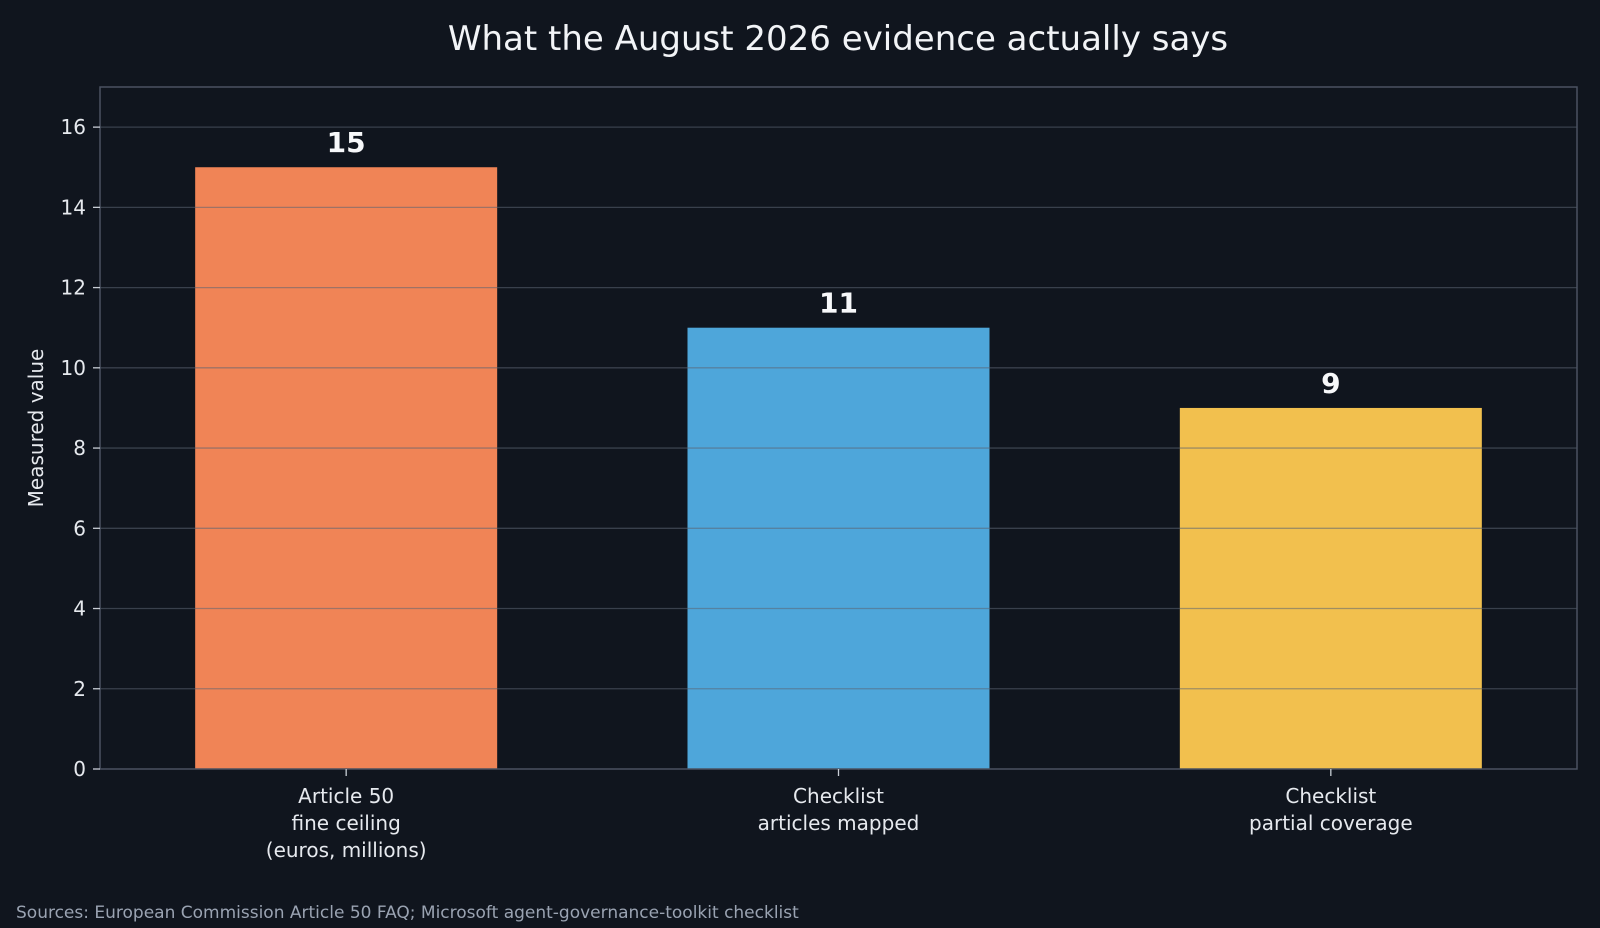 The width and height of the screenshot is (1600, 928). What do you see at coordinates (838, 303) in the screenshot?
I see `bar-value-label: 11` at bounding box center [838, 303].